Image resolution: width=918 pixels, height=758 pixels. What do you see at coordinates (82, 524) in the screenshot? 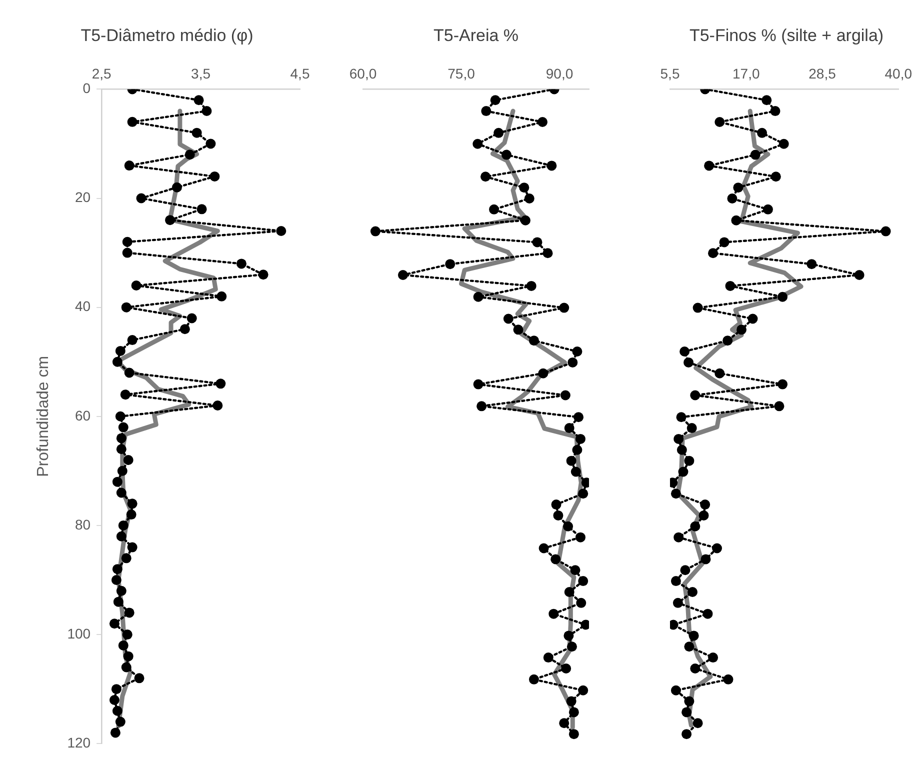
I see `y-tick-label: 80` at bounding box center [82, 524].